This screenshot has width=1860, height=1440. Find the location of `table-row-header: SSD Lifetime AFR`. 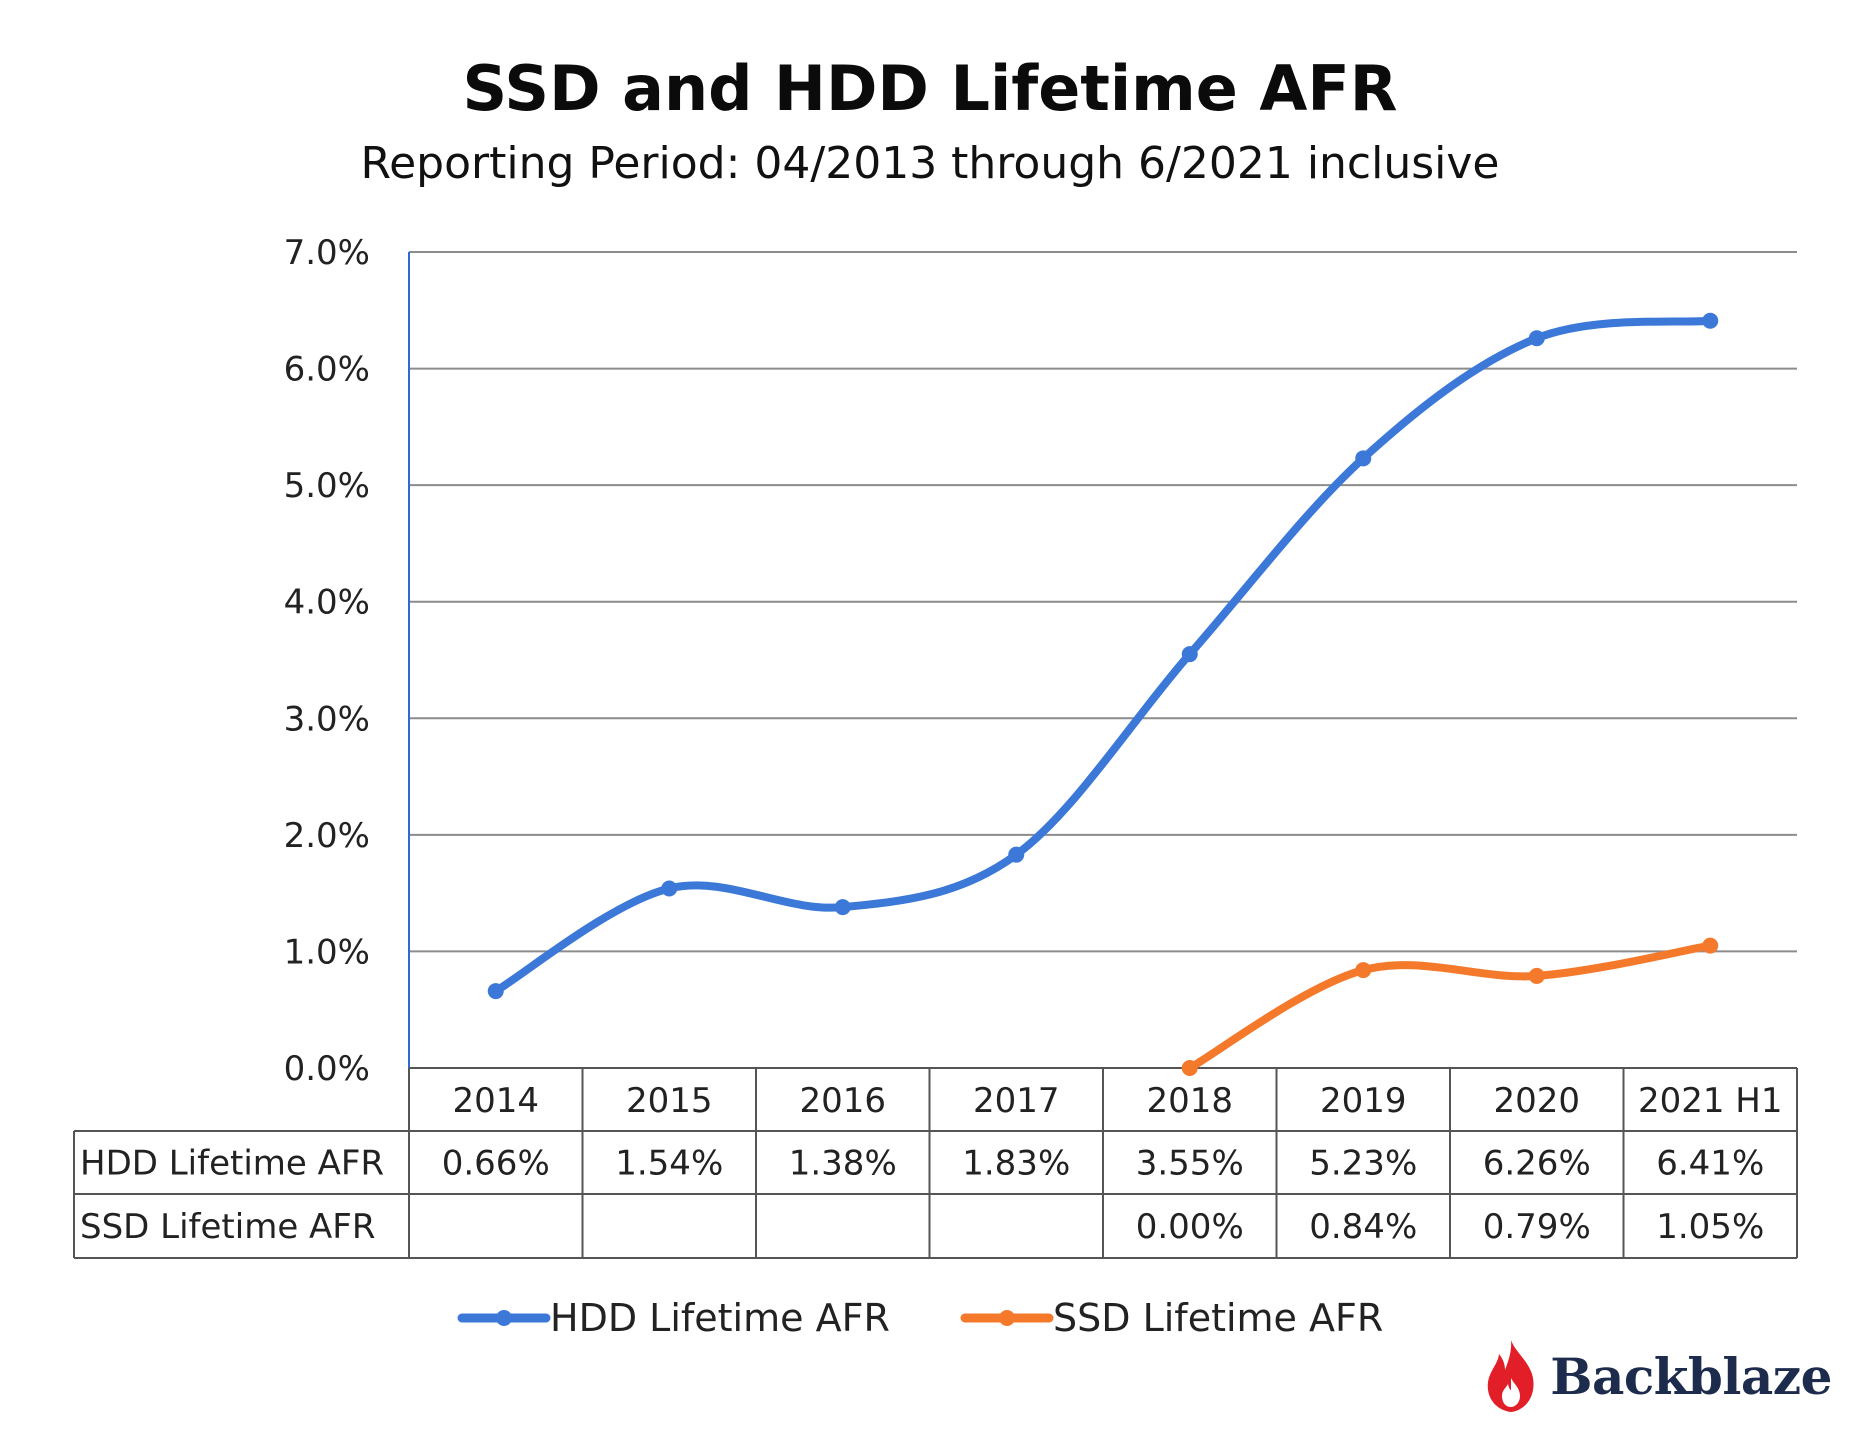

table-row-header: SSD Lifetime AFR is located at coordinates (228, 1227).